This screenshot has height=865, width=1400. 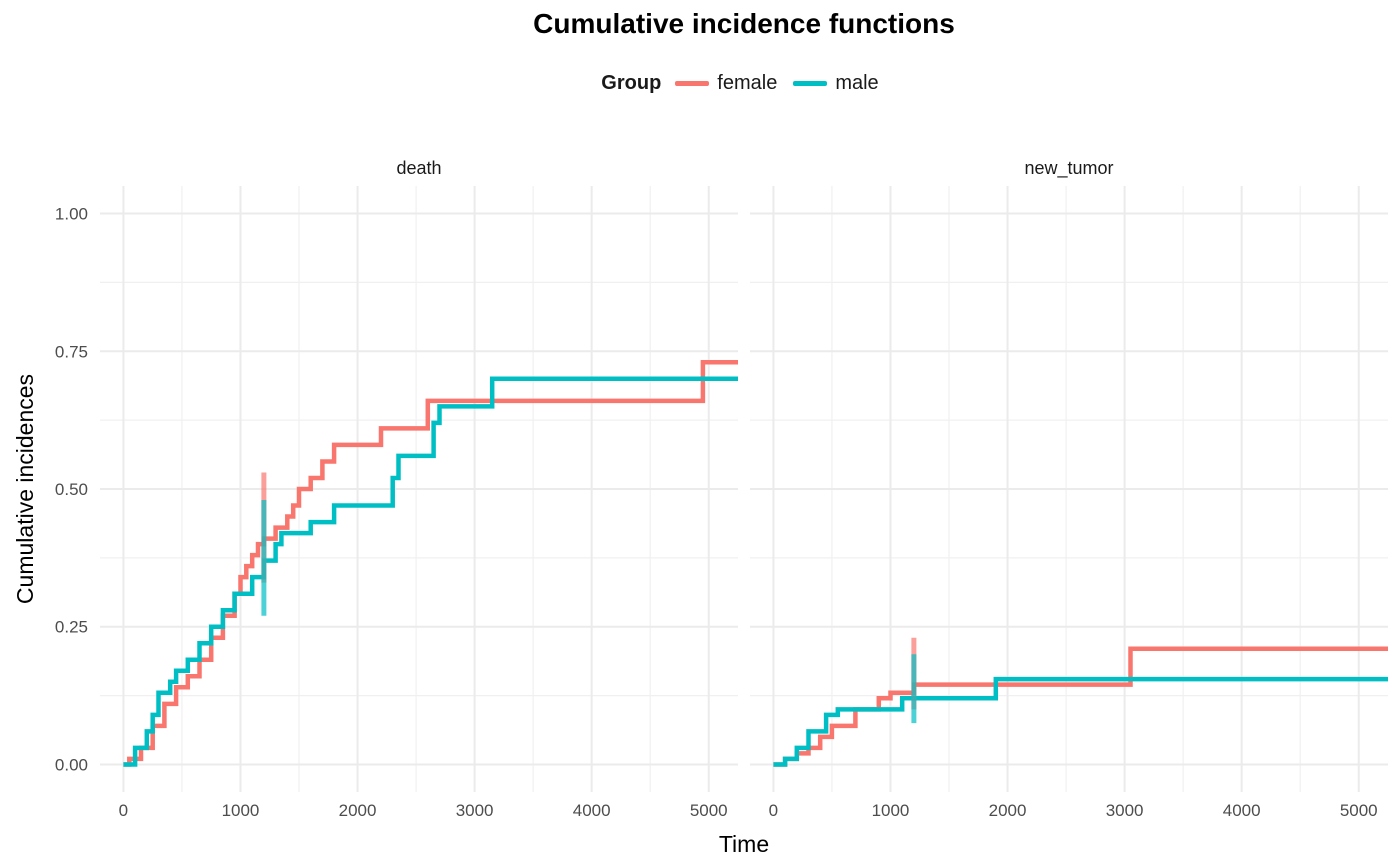 I want to click on new_tumor-xtick-label: 4000, so click(x=1242, y=810).